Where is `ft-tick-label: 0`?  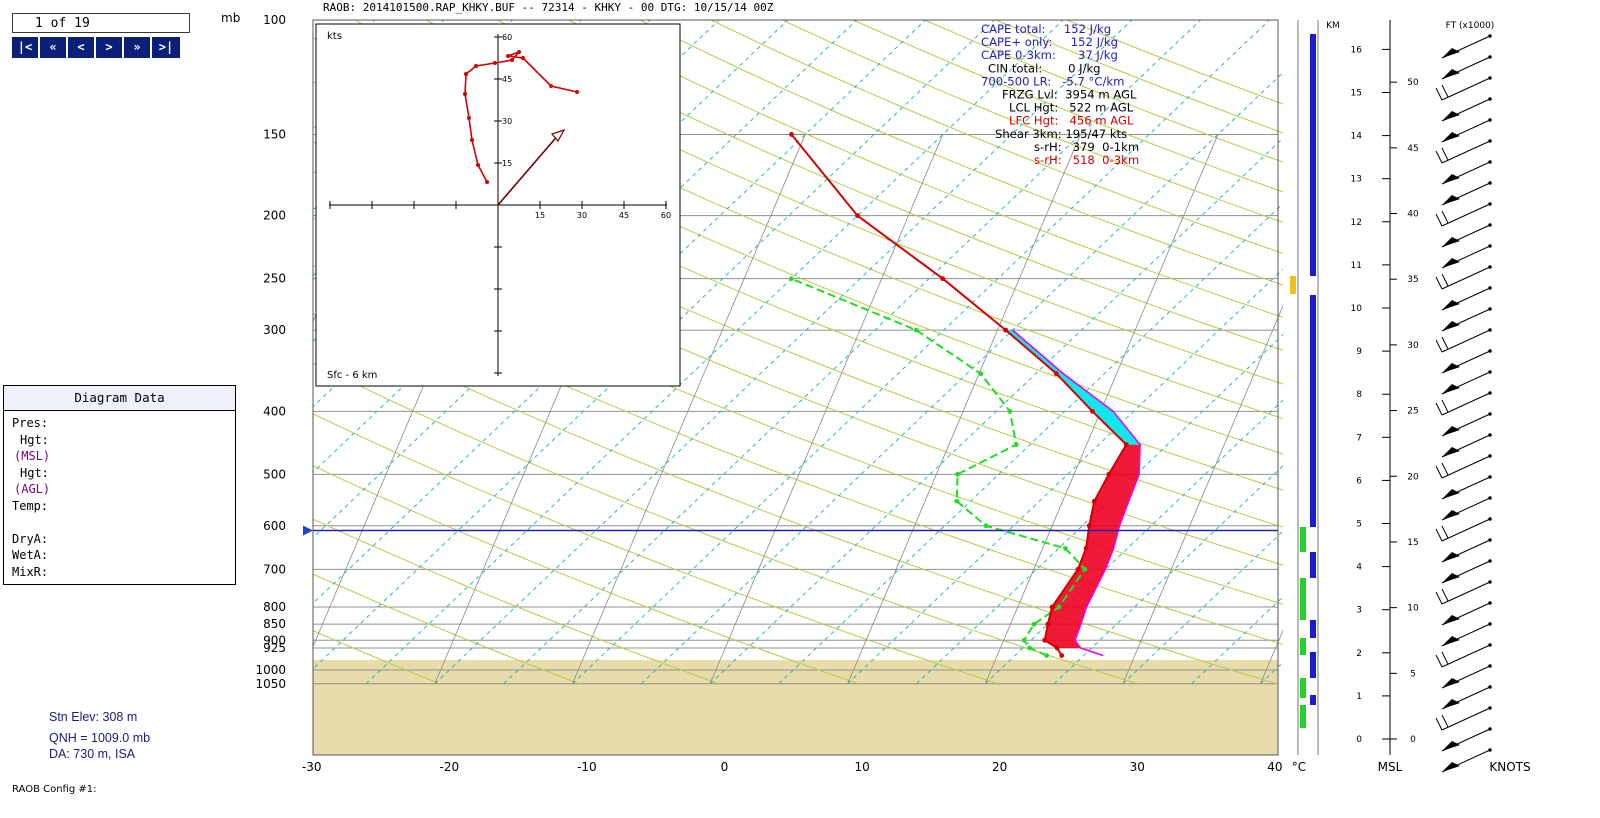 ft-tick-label: 0 is located at coordinates (1413, 740).